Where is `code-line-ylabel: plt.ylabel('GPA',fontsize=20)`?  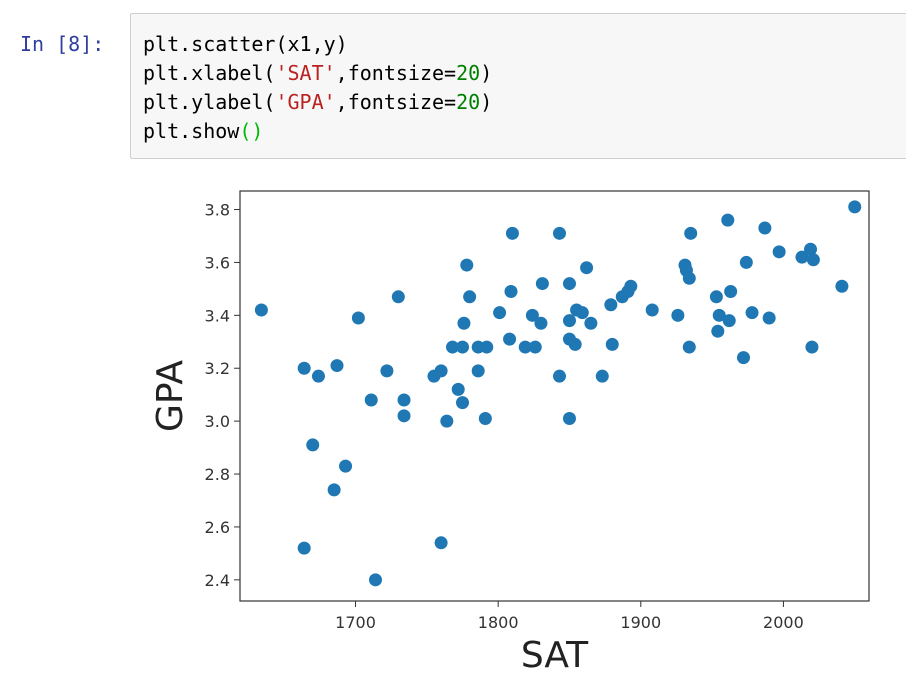 code-line-ylabel: plt.ylabel('GPA',fontsize=20) is located at coordinates (524, 102).